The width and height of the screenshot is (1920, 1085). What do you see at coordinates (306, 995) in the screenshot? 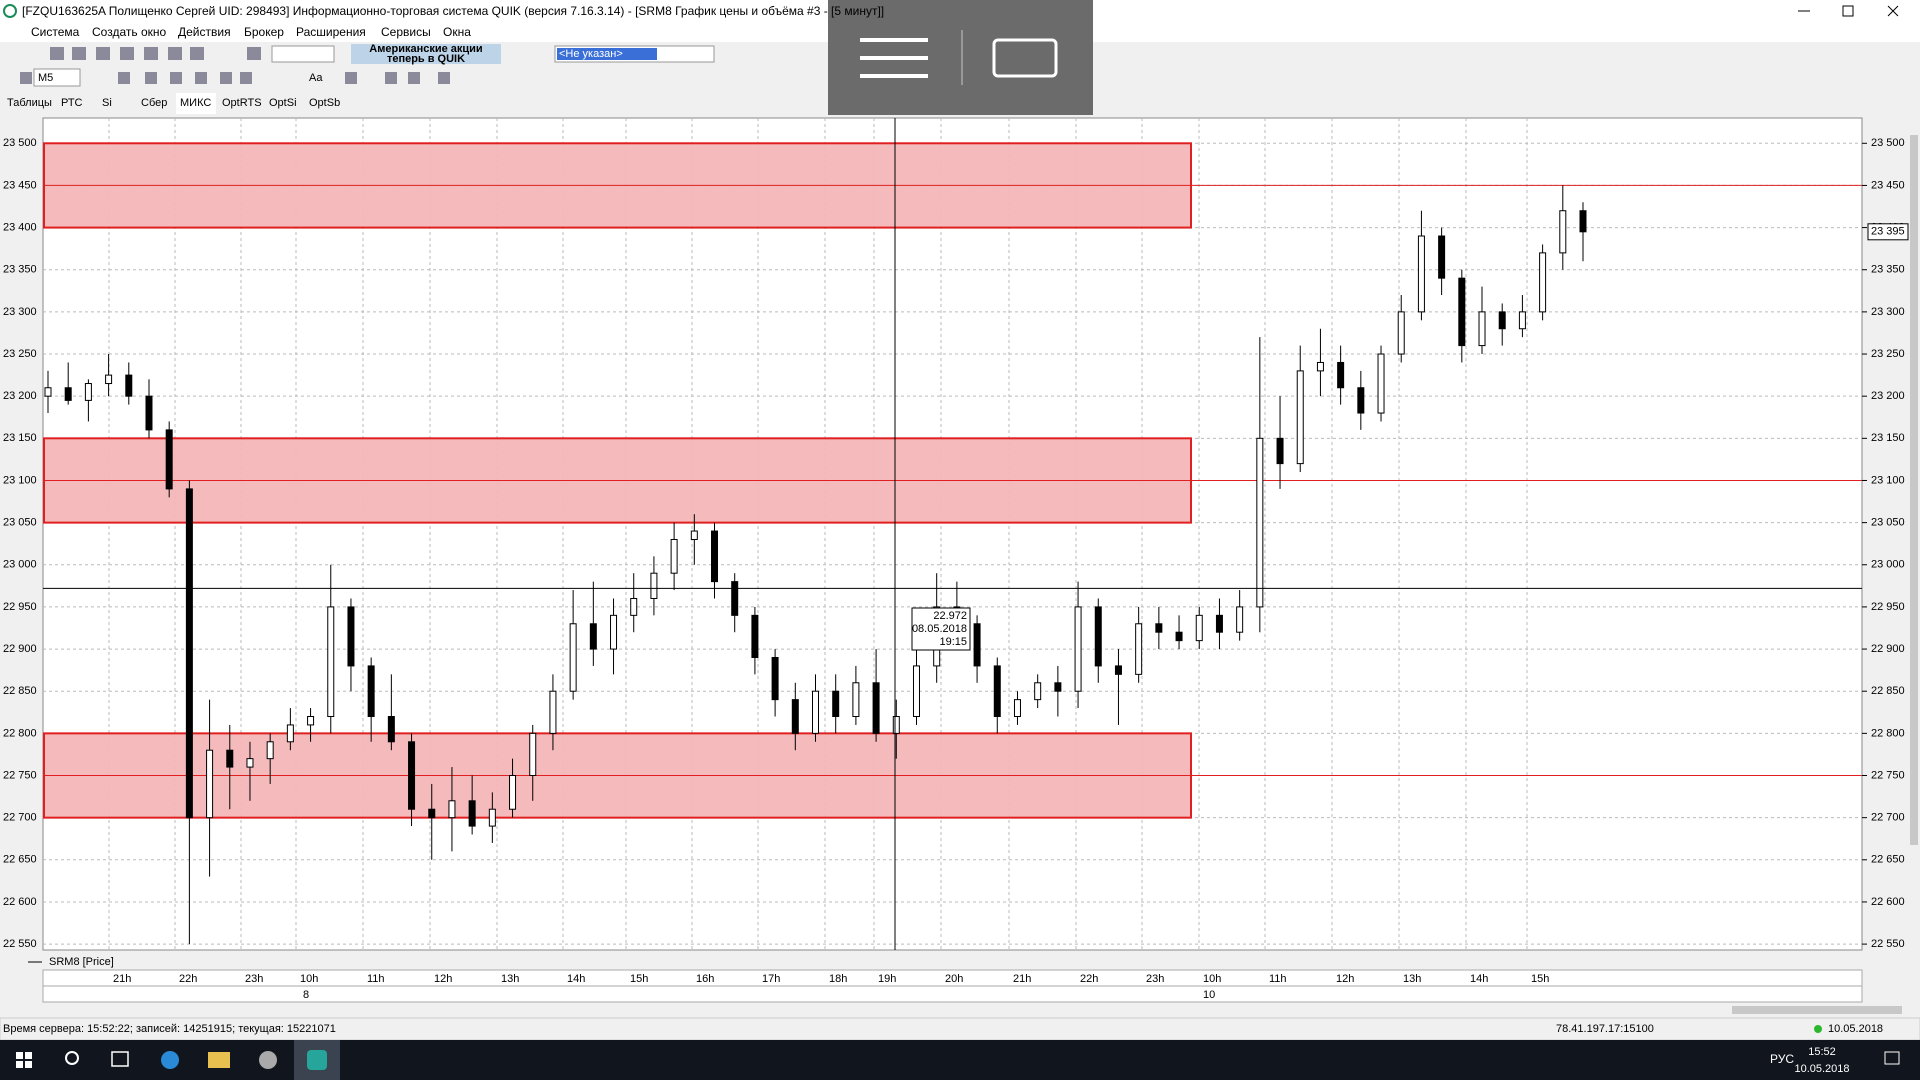
I see `day-label: 8` at bounding box center [306, 995].